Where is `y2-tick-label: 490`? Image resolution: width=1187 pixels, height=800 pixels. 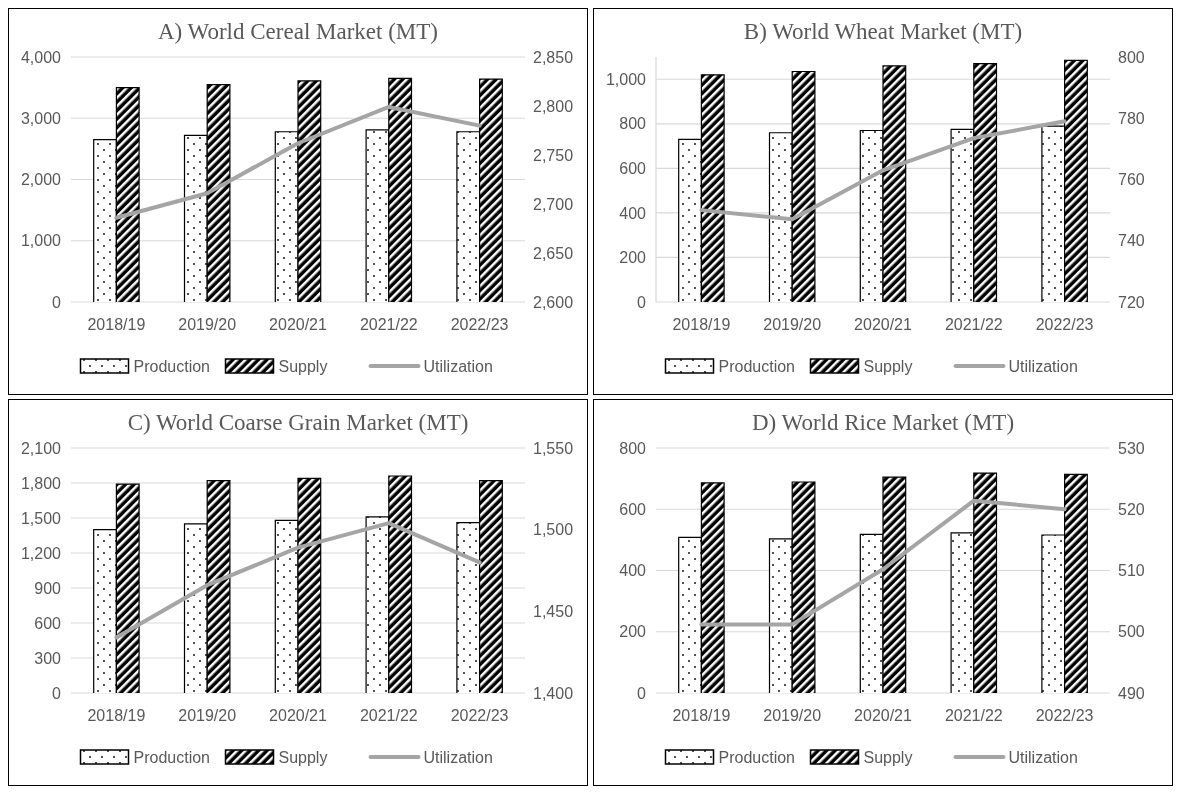 y2-tick-label: 490 is located at coordinates (1131, 693).